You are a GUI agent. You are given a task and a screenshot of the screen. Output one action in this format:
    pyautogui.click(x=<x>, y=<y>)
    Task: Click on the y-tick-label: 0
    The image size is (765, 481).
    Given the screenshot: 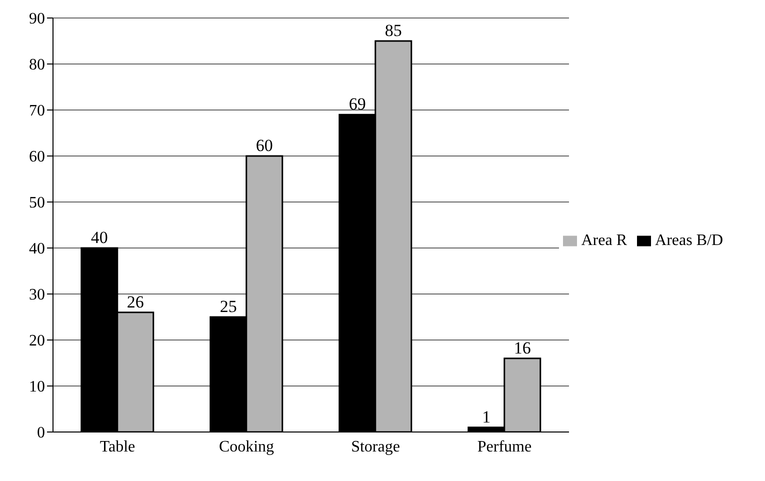 What is the action you would take?
    pyautogui.click(x=41, y=433)
    